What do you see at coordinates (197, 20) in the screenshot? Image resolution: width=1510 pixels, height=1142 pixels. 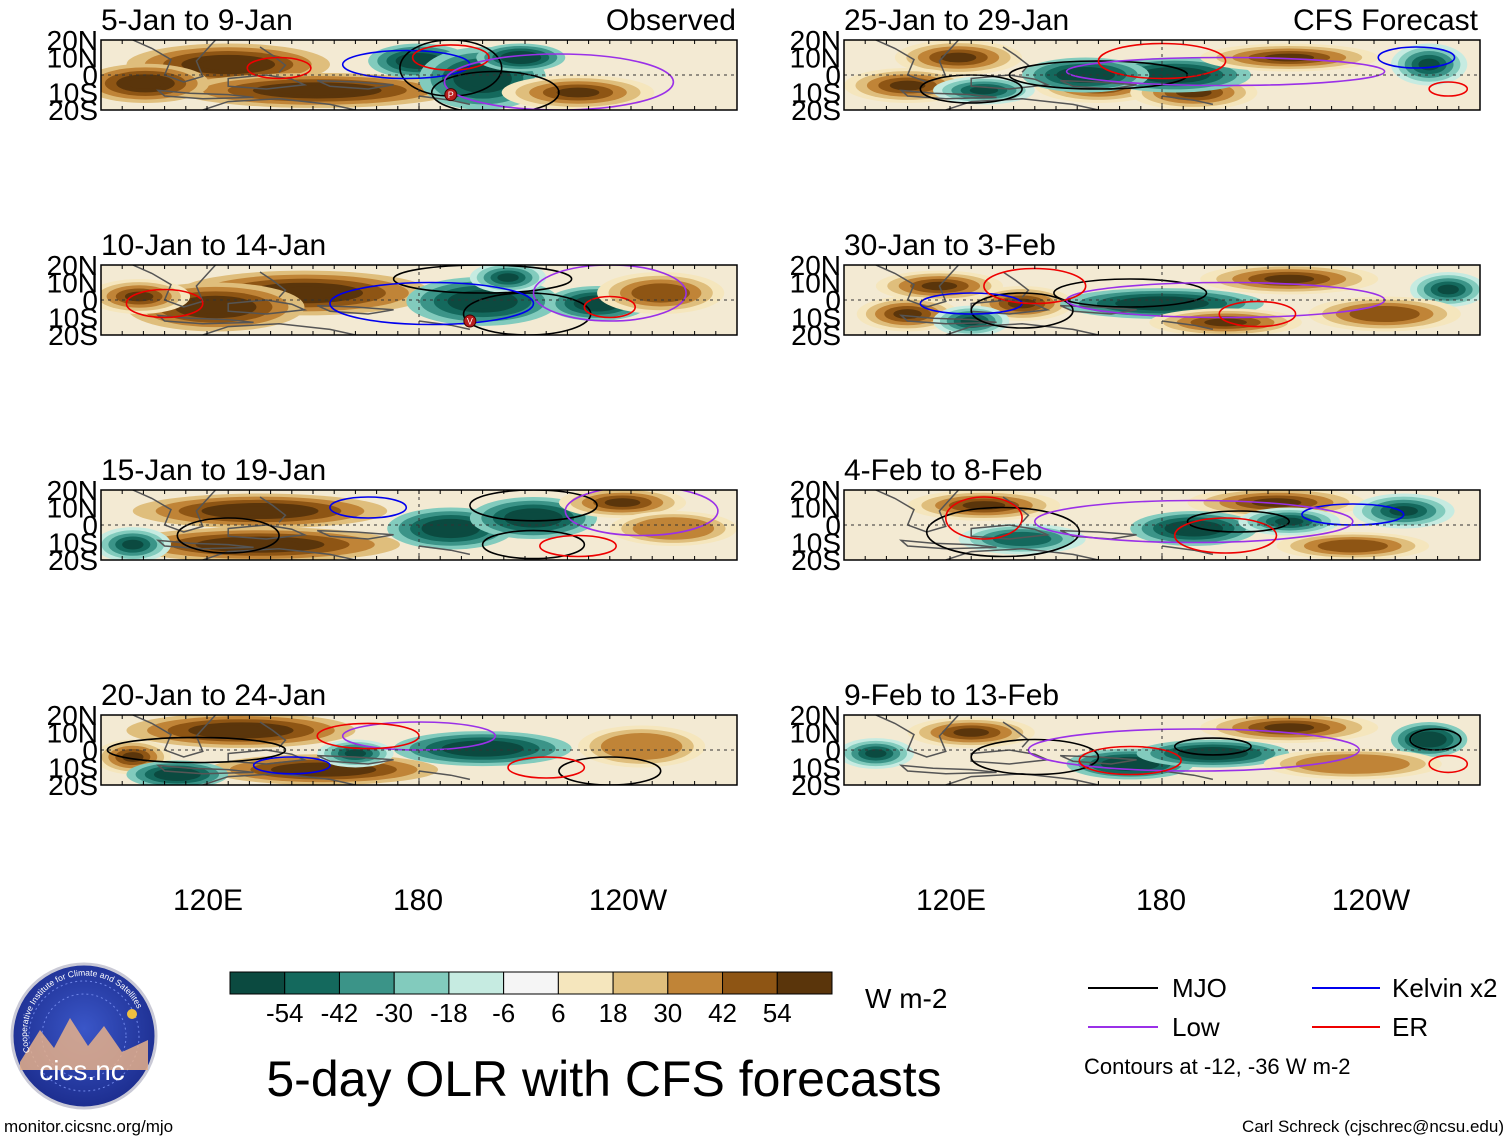 I see `panel-title: 5-Jan to 9-Jan` at bounding box center [197, 20].